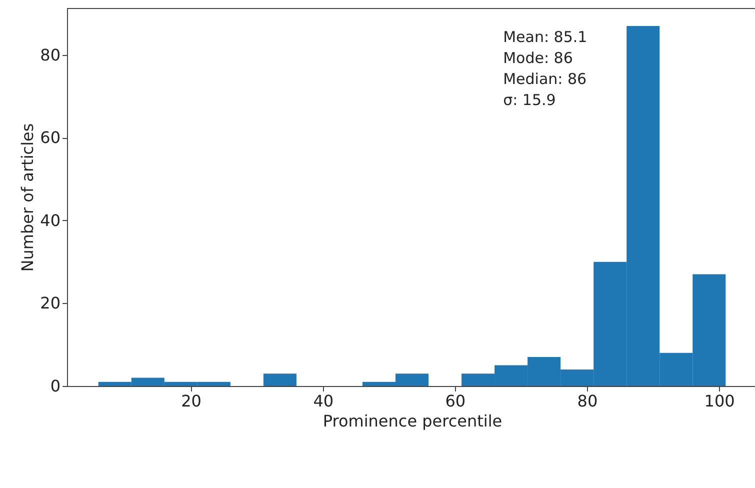 This screenshot has width=755, height=488. What do you see at coordinates (545, 37) in the screenshot?
I see `annotation: Mean: 85.1` at bounding box center [545, 37].